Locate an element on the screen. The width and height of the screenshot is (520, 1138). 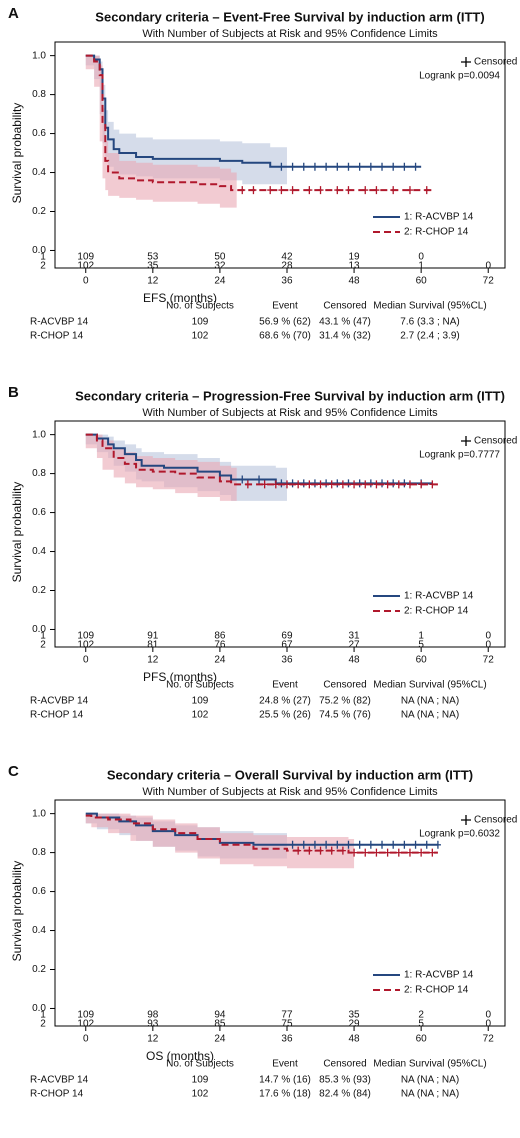
x-axis-label: OS (months) is located at coordinates (180, 1056).